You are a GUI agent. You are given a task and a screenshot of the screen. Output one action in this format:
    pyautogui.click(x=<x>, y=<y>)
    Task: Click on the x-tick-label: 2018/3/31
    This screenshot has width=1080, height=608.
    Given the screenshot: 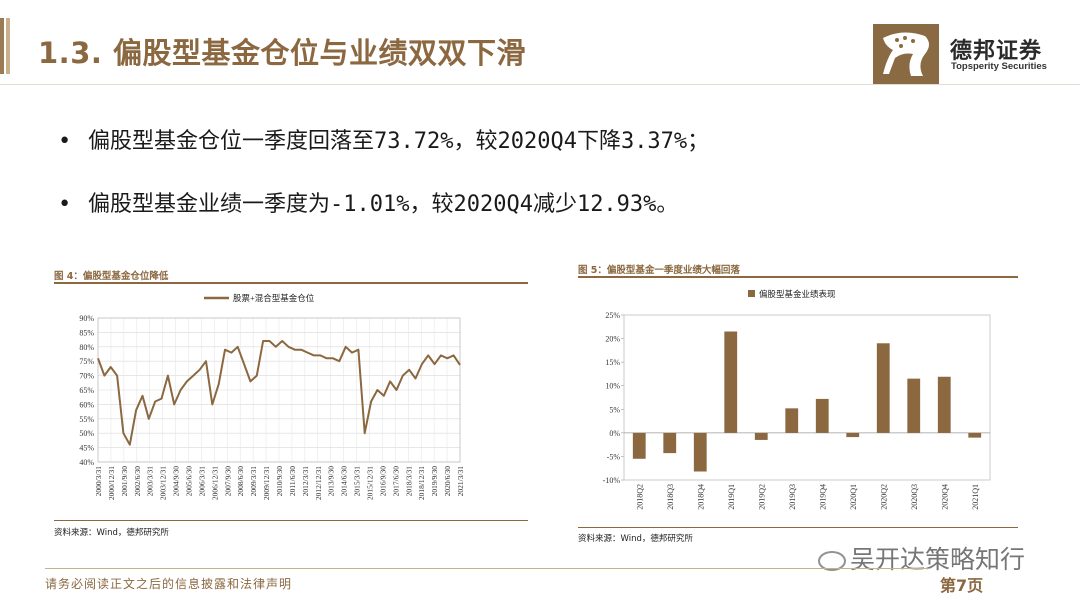 What is the action you would take?
    pyautogui.click(x=408, y=481)
    